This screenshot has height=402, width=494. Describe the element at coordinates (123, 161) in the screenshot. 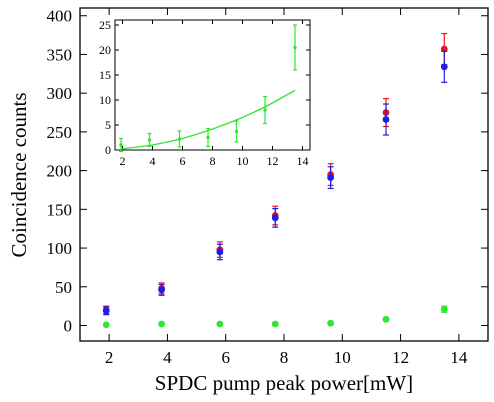

I see `inset-x-tick-label: 2` at that location.